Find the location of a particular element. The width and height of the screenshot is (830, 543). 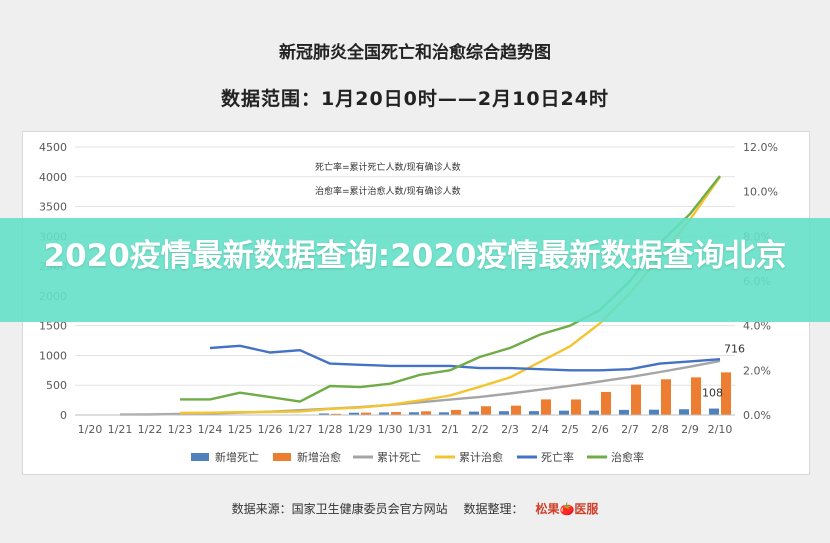

annotation-text: 治愈率=累计治愈人数/现有确诊人数 is located at coordinates (388, 191).